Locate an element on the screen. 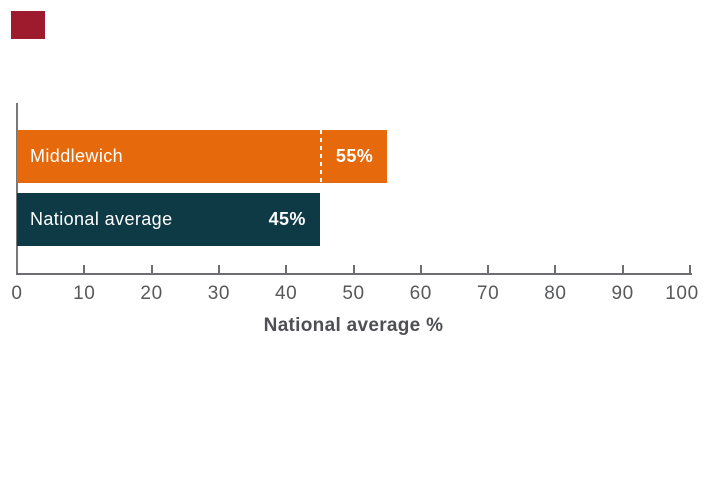 The height and width of the screenshot is (480, 720). bar-value: 55% is located at coordinates (354, 156).